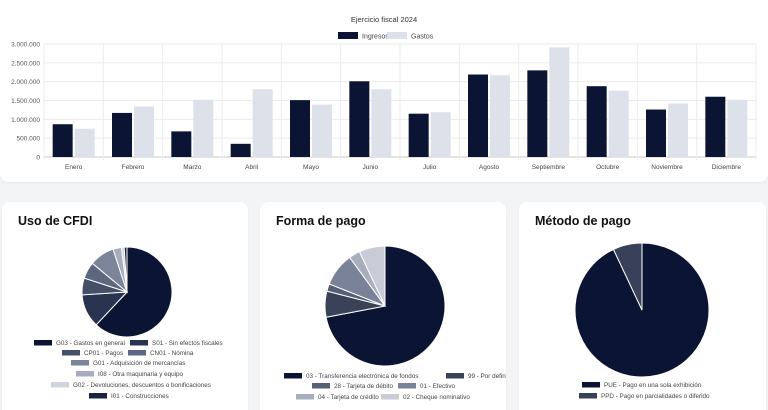  Describe the element at coordinates (678, 130) in the screenshot. I see `bar-gastos-noviembre` at that location.